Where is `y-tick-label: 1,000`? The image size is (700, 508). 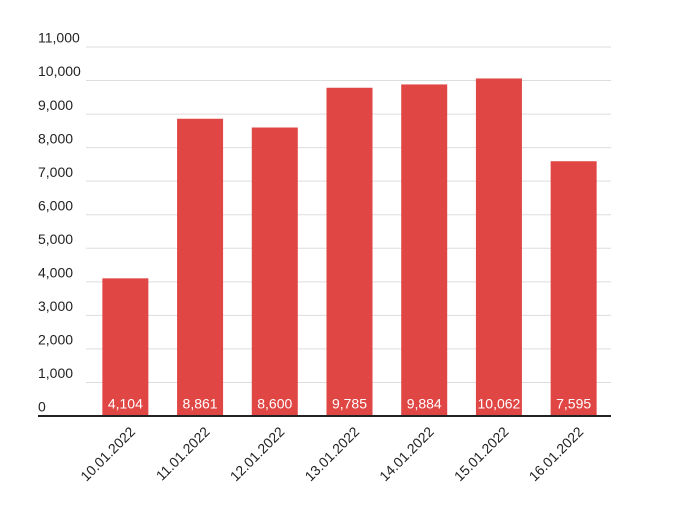 y-tick-label: 1,000 is located at coordinates (55, 373).